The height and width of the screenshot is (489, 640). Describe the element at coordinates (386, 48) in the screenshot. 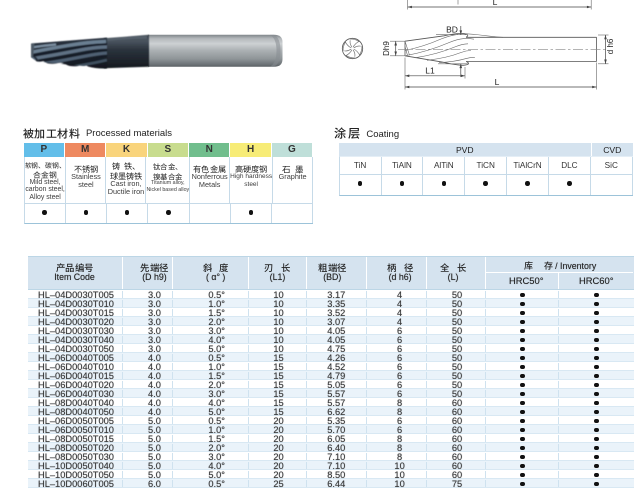

I see `svg-text: Dh9` at that location.